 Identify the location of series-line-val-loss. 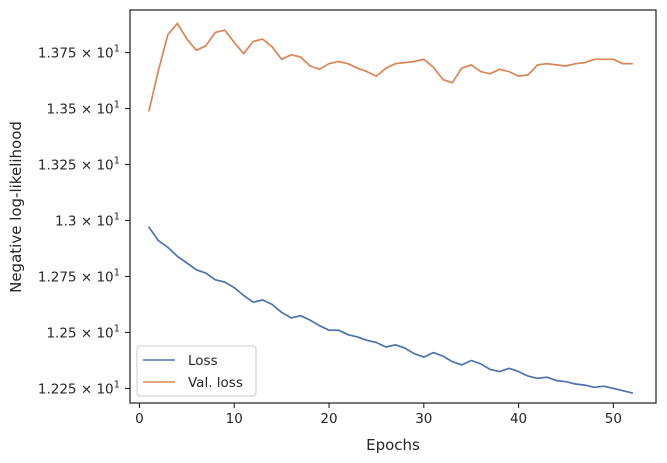
(391, 67).